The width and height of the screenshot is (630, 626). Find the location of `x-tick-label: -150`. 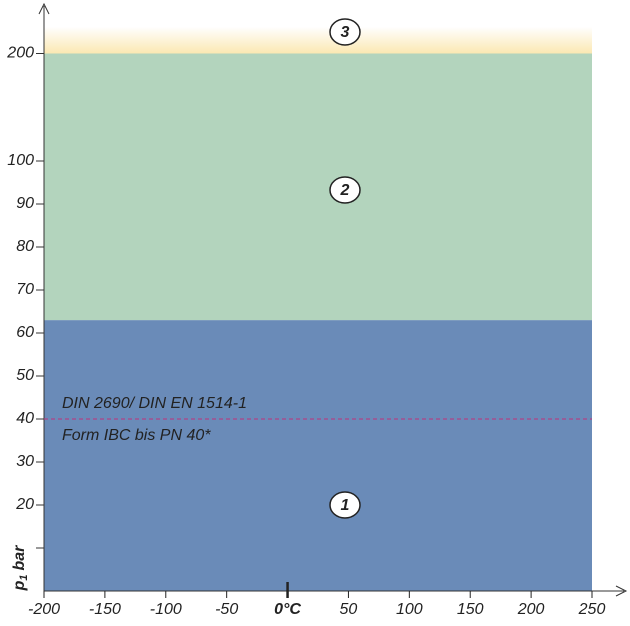

x-tick-label: -150 is located at coordinates (105, 609).